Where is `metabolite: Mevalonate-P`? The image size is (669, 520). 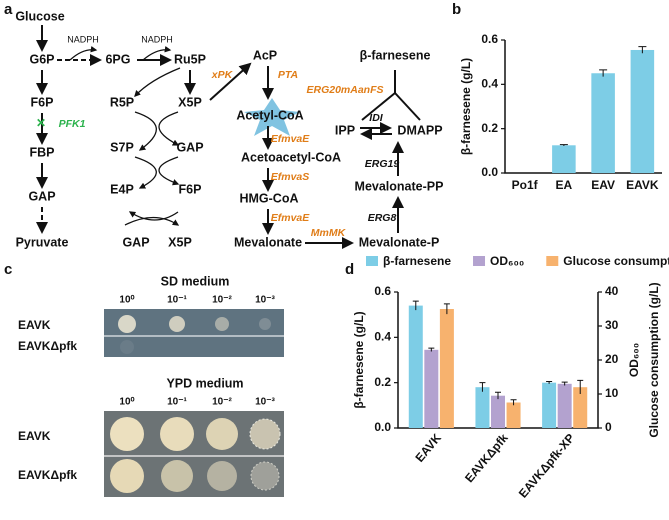
metabolite: Mevalonate-P is located at coordinates (399, 242).